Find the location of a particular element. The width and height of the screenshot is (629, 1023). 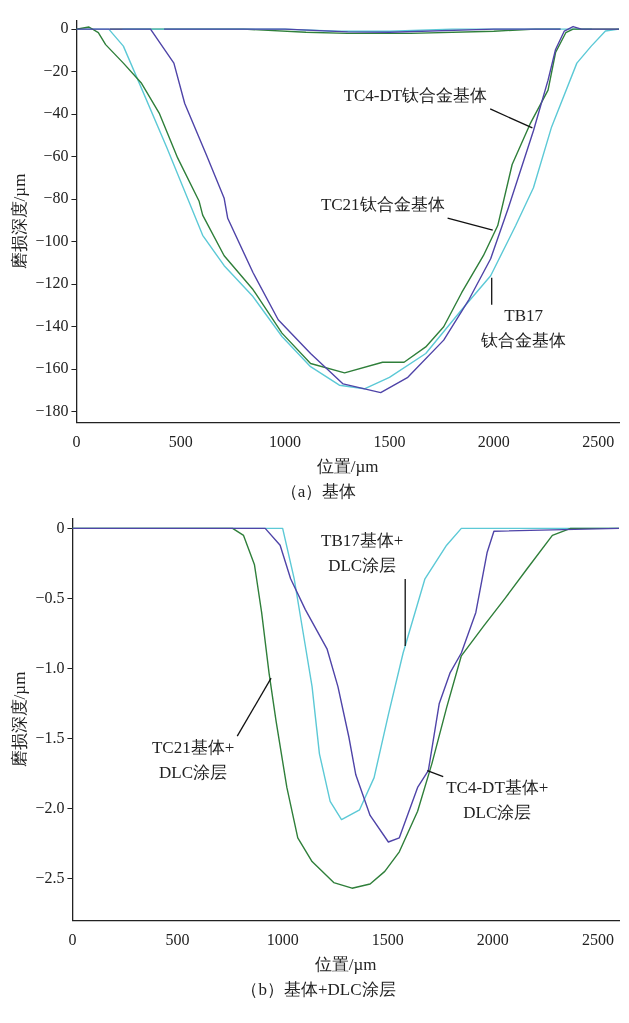

text: （b）基体+DLC涂层 is located at coordinates (318, 990).